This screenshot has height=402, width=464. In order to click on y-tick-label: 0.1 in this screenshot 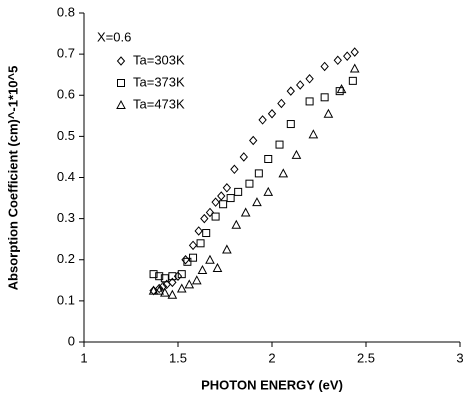, I will do `click(66, 299)`.